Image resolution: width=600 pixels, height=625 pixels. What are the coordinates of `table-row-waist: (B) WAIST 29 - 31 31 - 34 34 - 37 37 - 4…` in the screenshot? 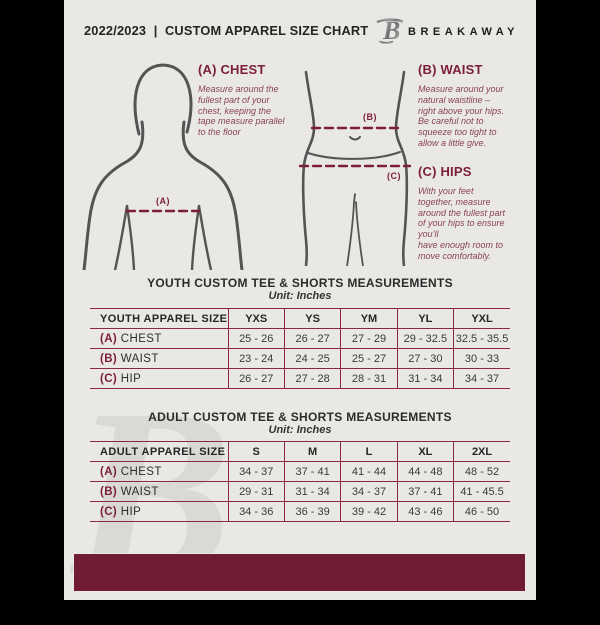 It's located at (300, 491).